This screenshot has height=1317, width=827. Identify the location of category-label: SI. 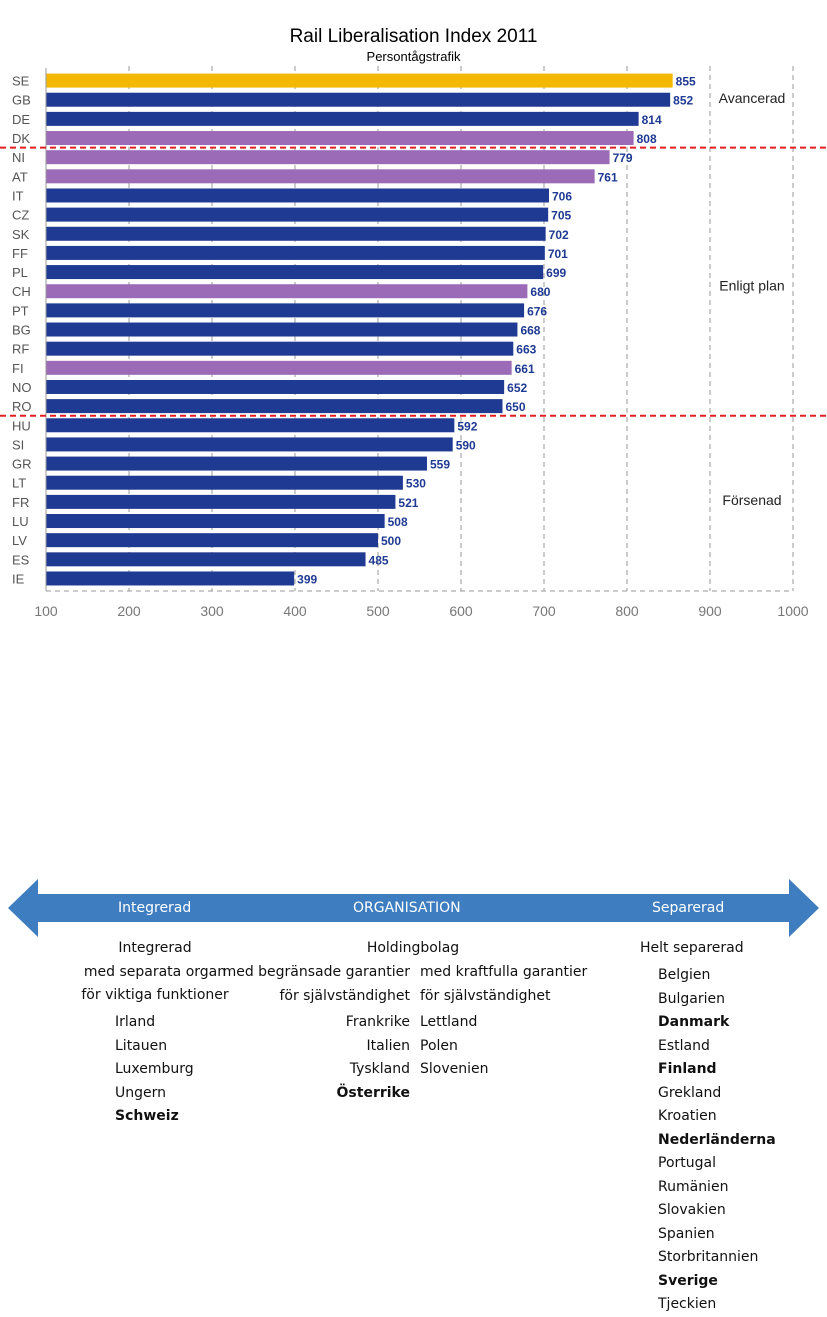
(18, 444).